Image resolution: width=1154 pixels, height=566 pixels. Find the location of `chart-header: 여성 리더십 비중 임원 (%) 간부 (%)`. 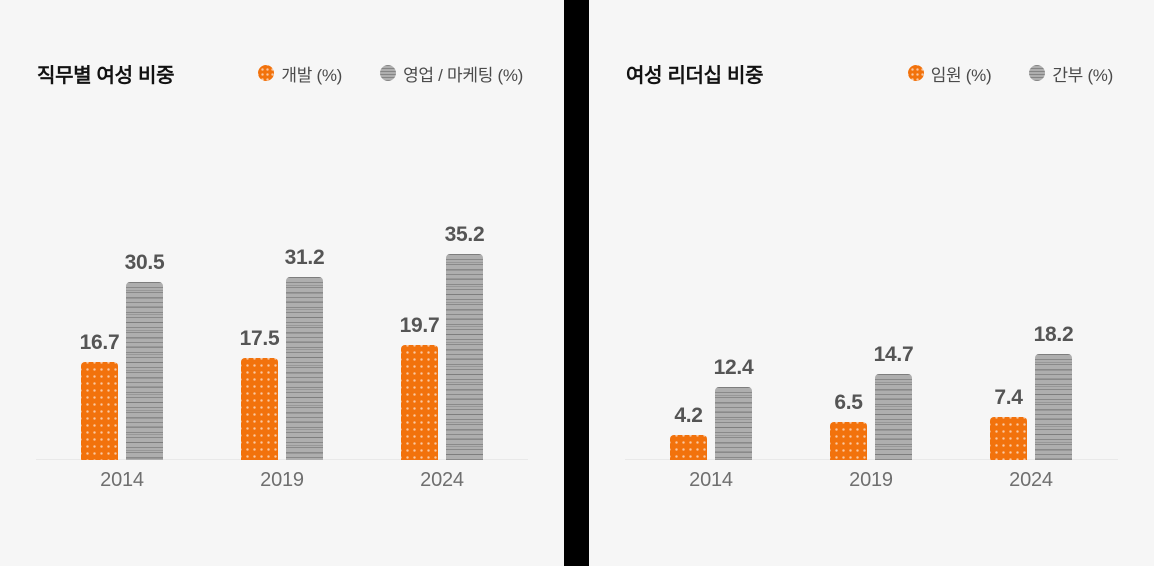

chart-header: 여성 리더십 비중 임원 (%) 간부 (%) is located at coordinates (869, 73).